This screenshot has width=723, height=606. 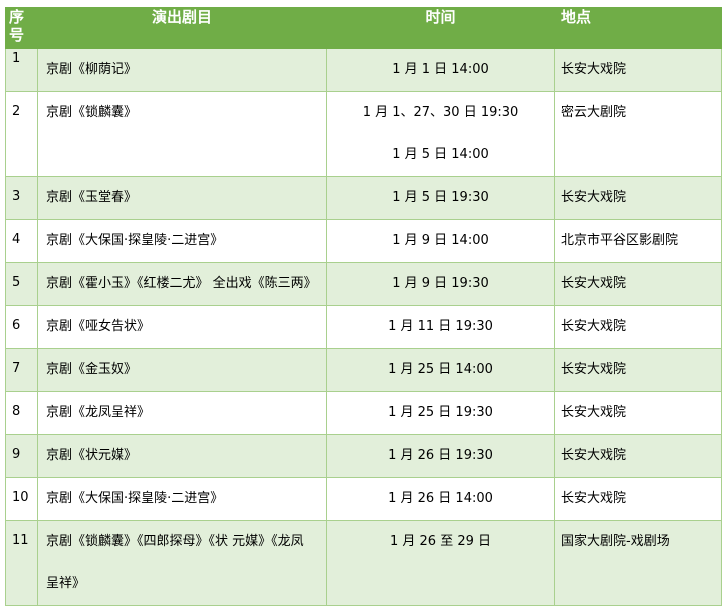 I want to click on cell-title: 京剧《龙凤呈祥》, so click(x=182, y=413).